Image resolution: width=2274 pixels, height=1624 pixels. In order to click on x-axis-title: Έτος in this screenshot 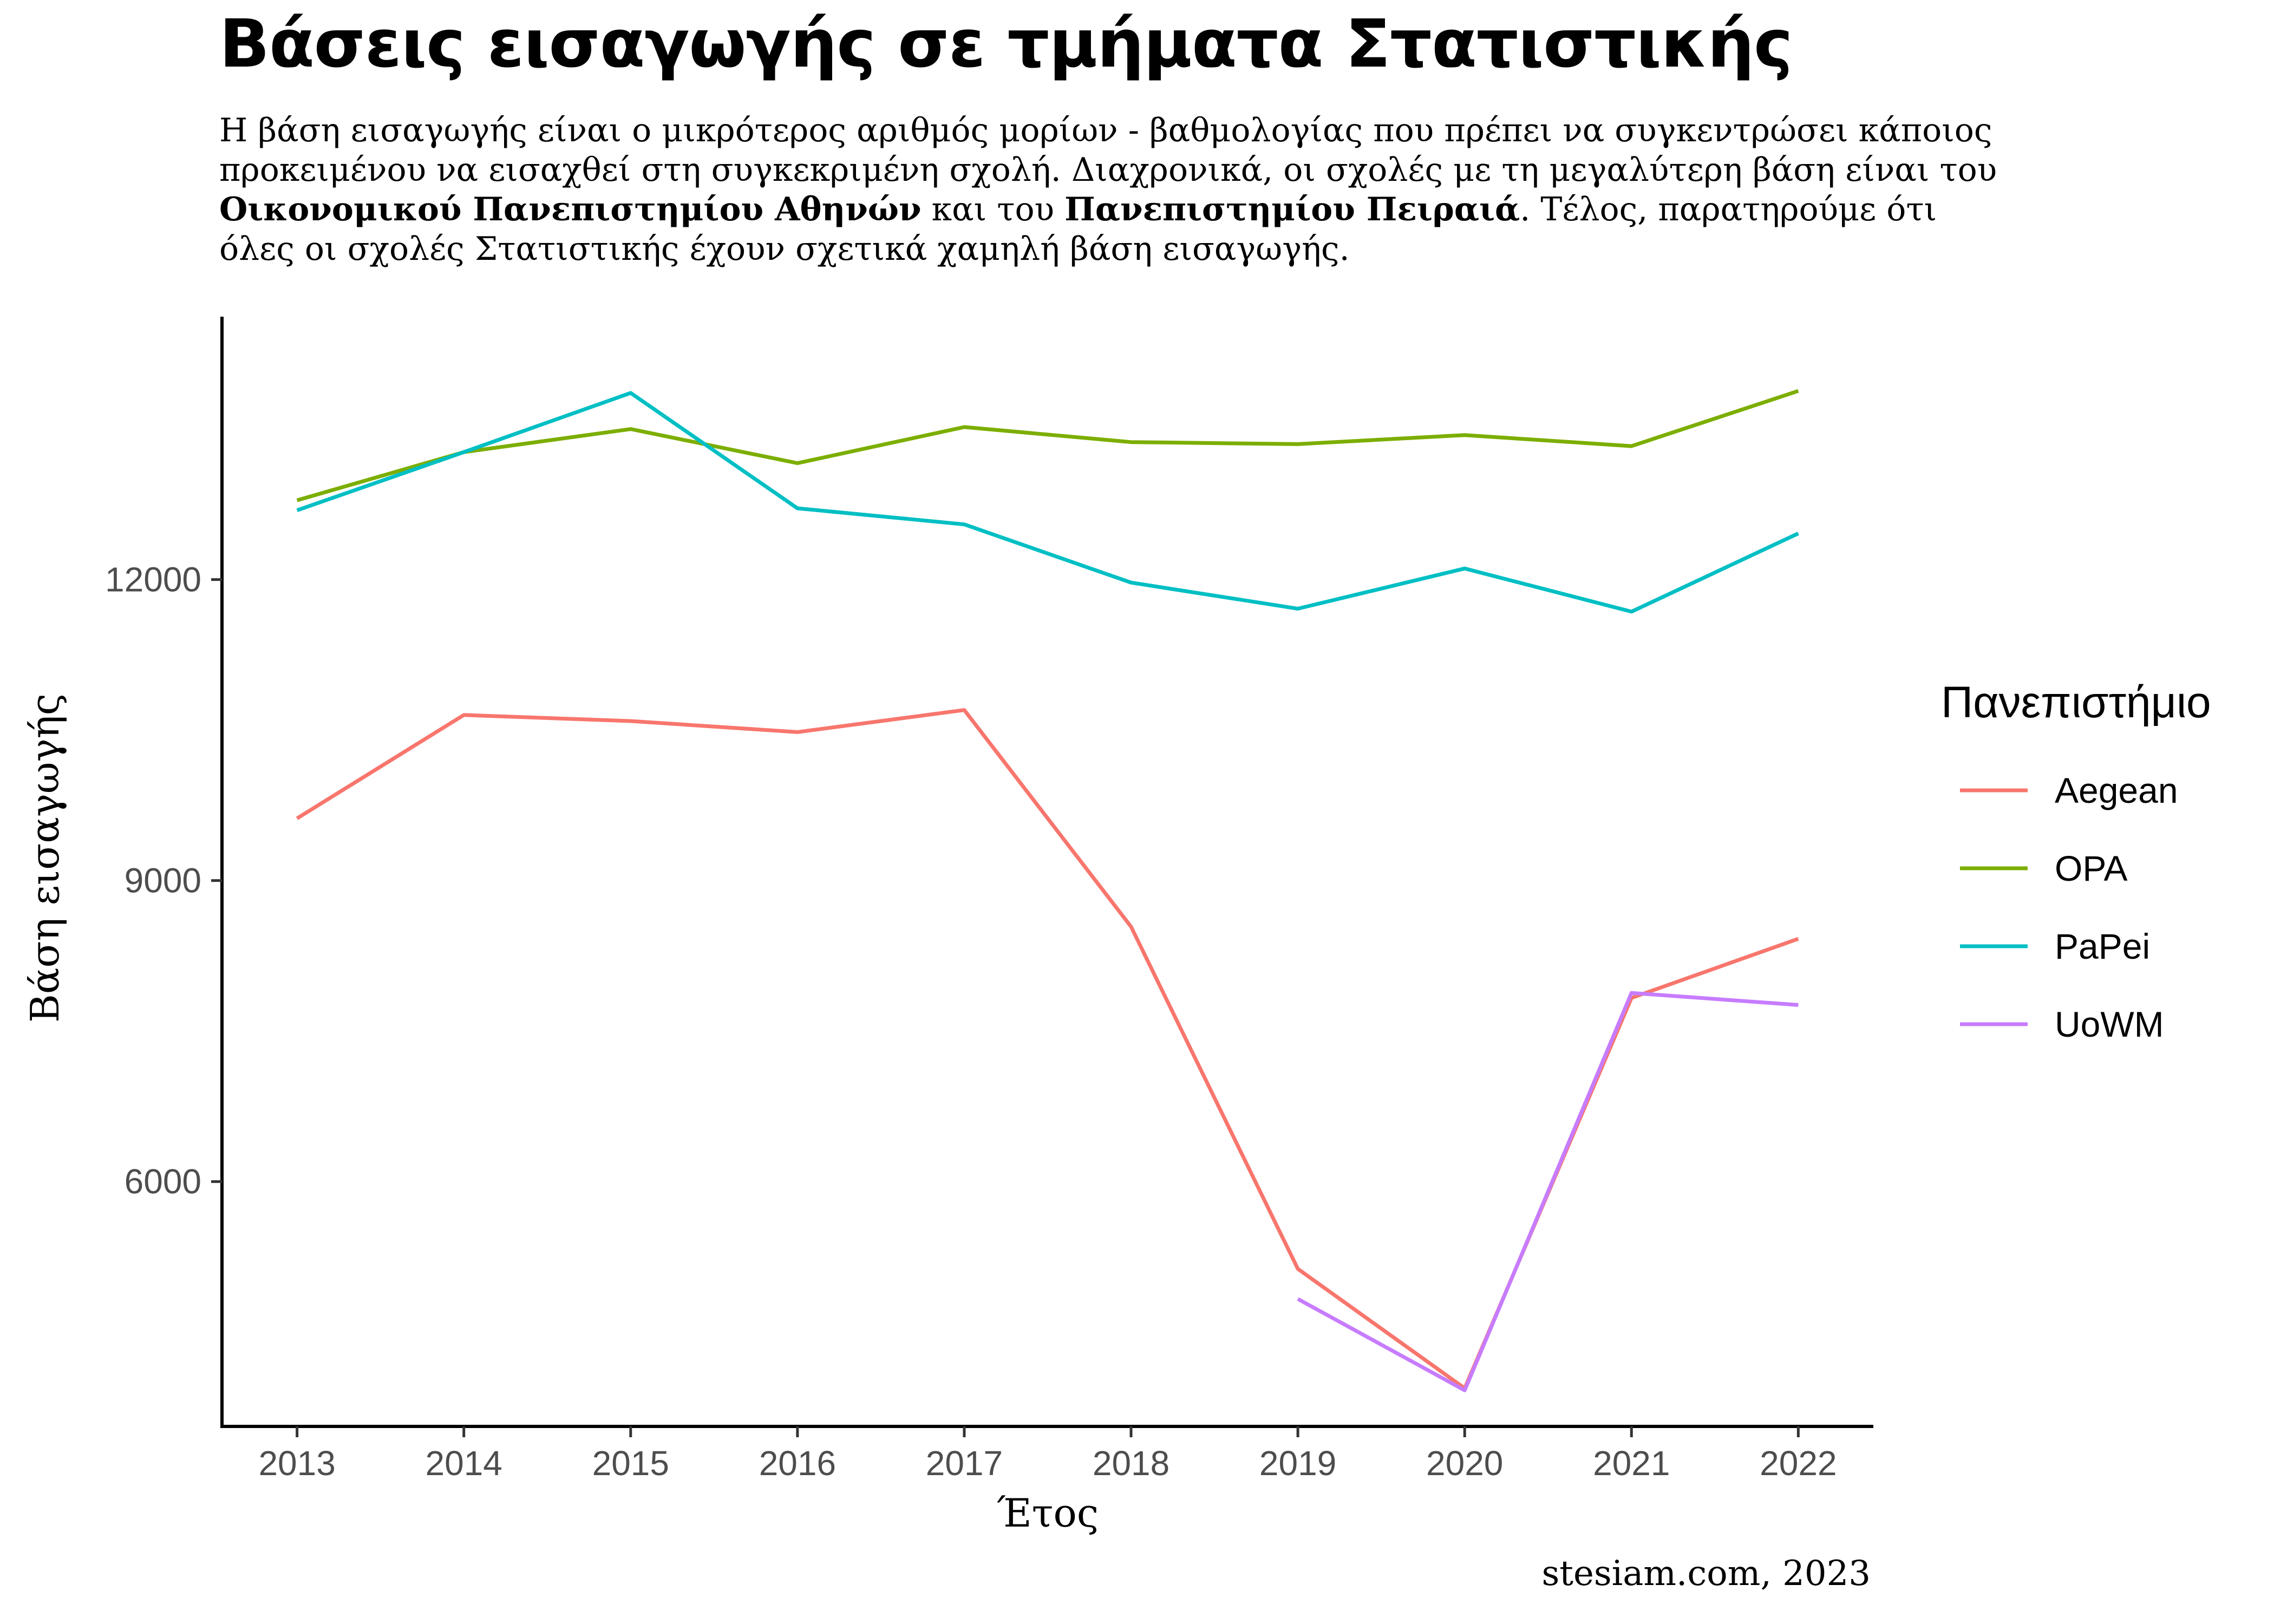, I will do `click(1048, 1513)`.